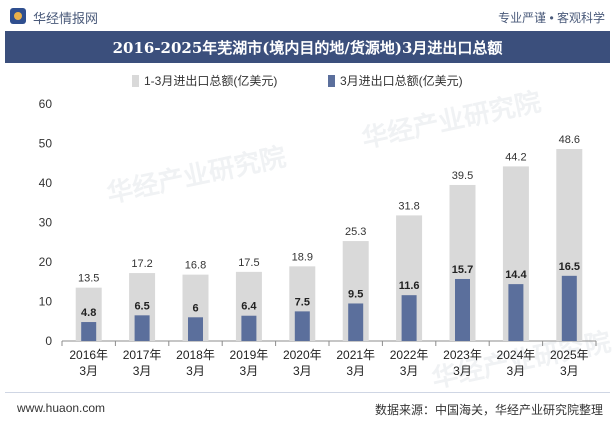 The width and height of the screenshot is (615, 427). What do you see at coordinates (488, 410) in the screenshot?
I see `footer-source: 数据来源：中国海关，华经产业研究院整理` at bounding box center [488, 410].